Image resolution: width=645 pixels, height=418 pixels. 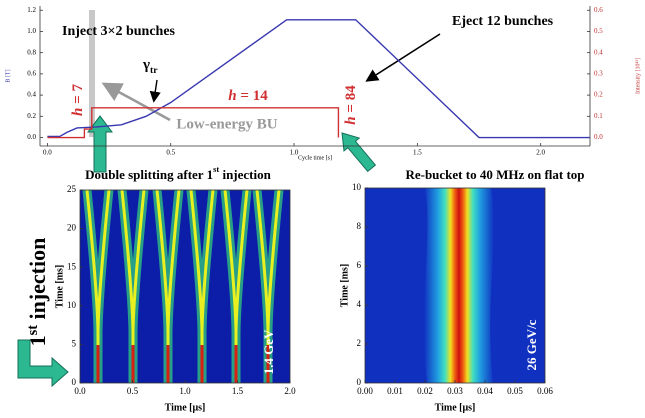 I want to click on text-part: Re-bucket to 40 MHz on flat top, so click(x=494, y=174).